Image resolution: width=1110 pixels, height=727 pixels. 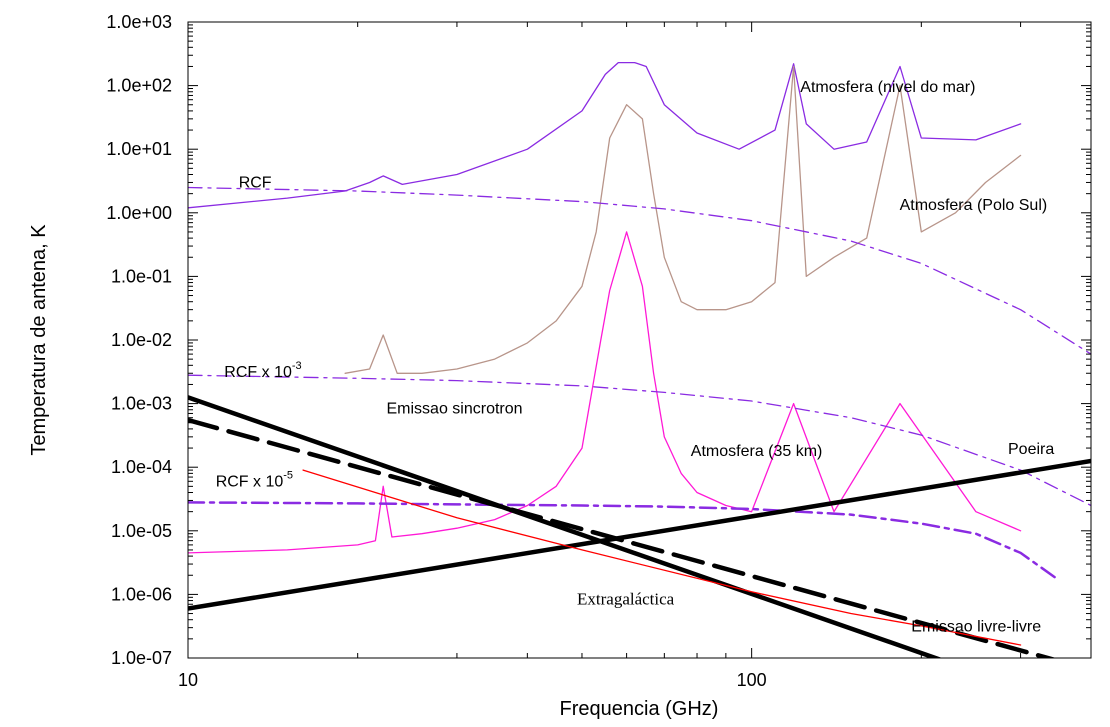 I want to click on y-tick-label: 1.0e-06, so click(x=141, y=594).